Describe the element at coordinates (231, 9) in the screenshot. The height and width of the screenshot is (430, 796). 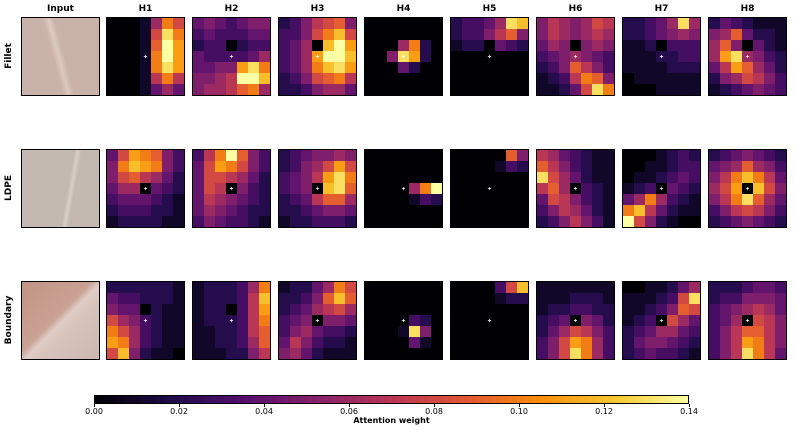
I see `column-header-h2: H2` at that location.